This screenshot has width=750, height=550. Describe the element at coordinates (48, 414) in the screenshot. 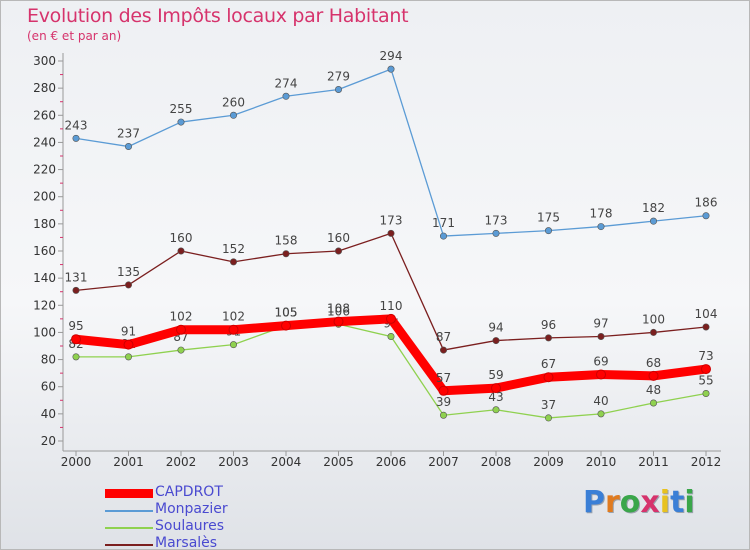

I see `y-tick-label: 40` at that location.